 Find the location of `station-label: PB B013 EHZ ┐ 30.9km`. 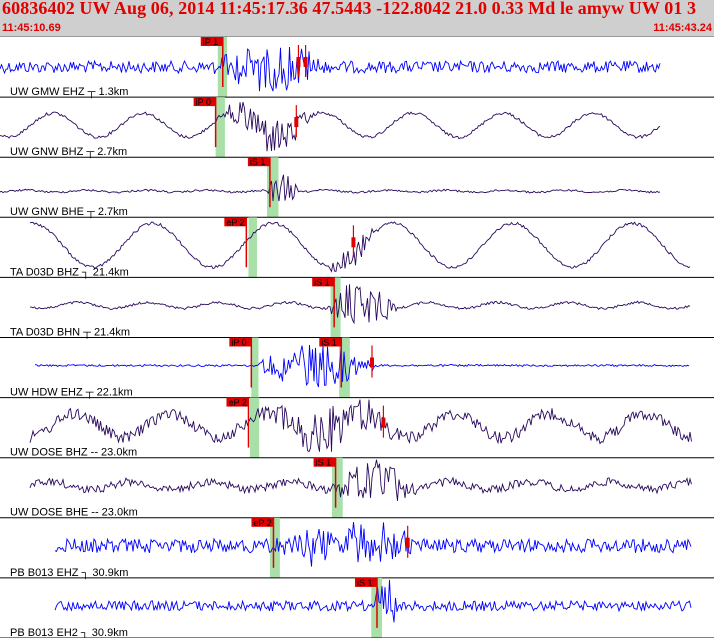

station-label: PB B013 EHZ ┐ 30.9km is located at coordinates (69, 573).